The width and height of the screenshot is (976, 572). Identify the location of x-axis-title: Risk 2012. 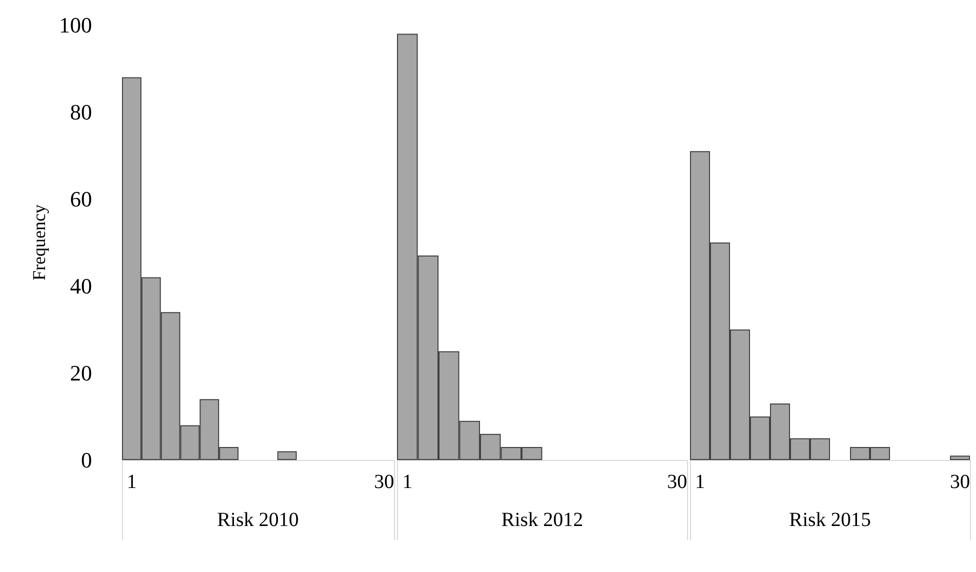
(542, 520).